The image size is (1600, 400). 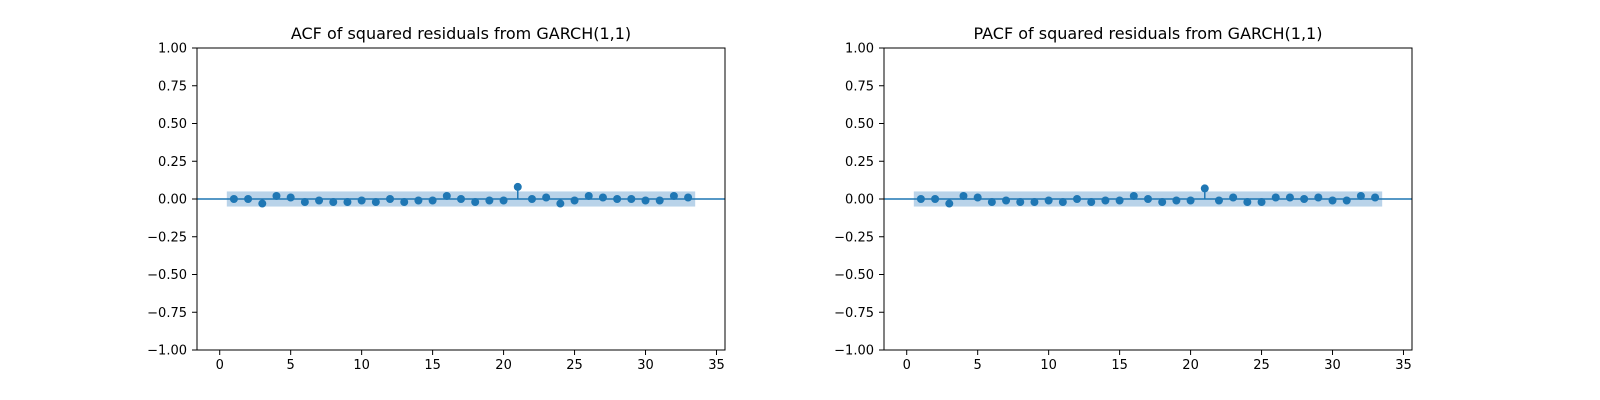 What do you see at coordinates (172, 200) in the screenshot?
I see `acf-y-tick-label: 0.00` at bounding box center [172, 200].